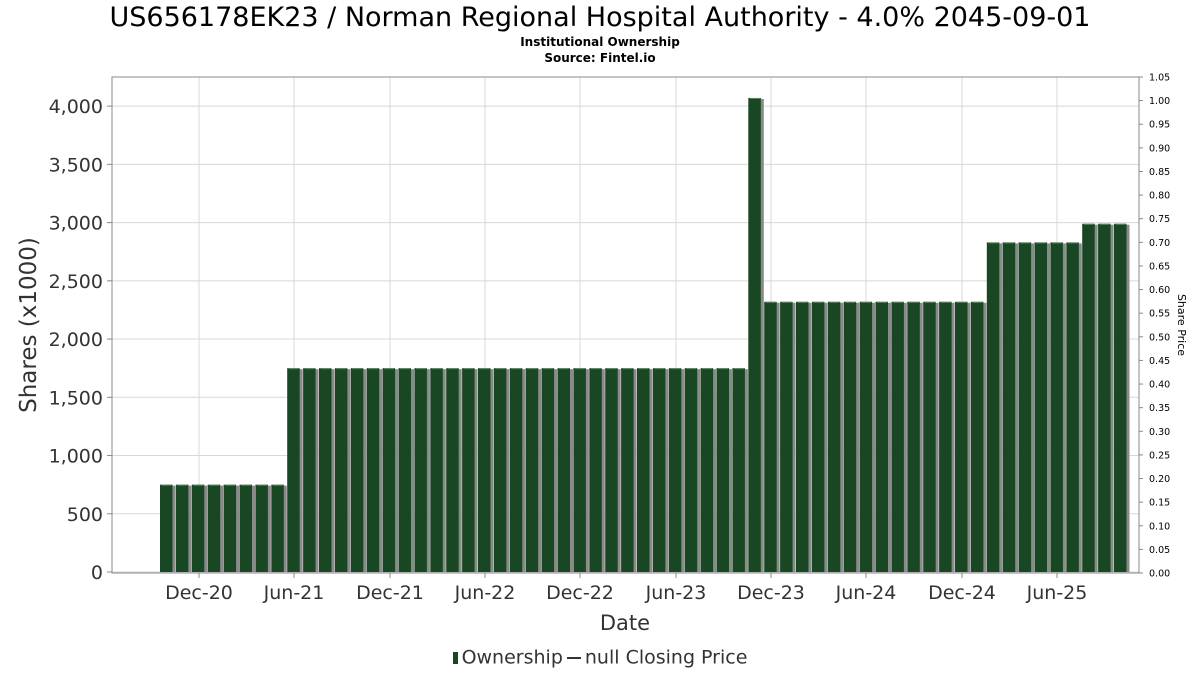 This screenshot has height=675, width=1200. Describe the element at coordinates (76, 107) in the screenshot. I see `y-tick-label: 4,000` at that location.